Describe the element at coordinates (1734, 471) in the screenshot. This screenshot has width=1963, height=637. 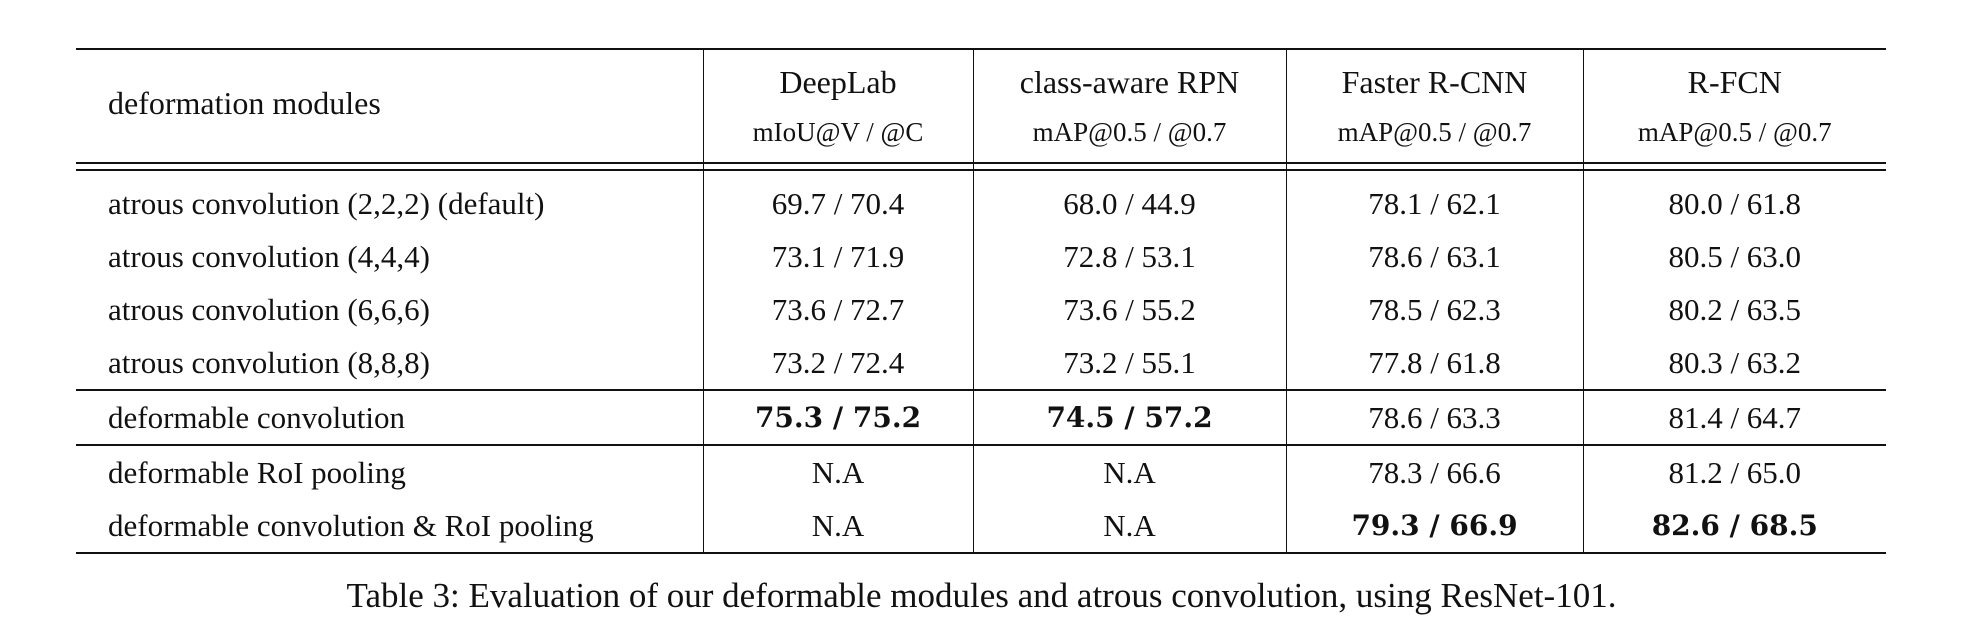
I see `table-cell: 81.2 / 65.0` at that location.